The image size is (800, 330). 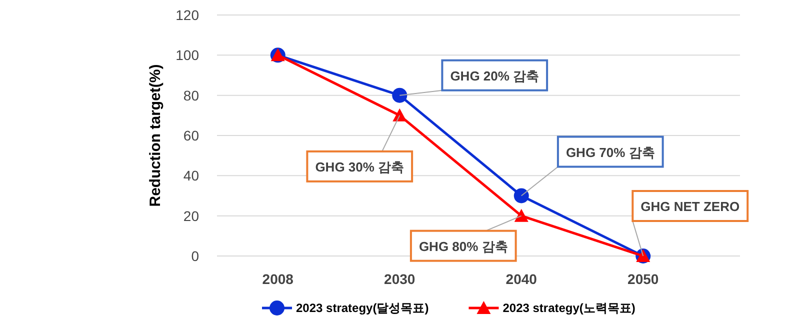 What do you see at coordinates (188, 15) in the screenshot?
I see `y-tick-label: 120` at bounding box center [188, 15].